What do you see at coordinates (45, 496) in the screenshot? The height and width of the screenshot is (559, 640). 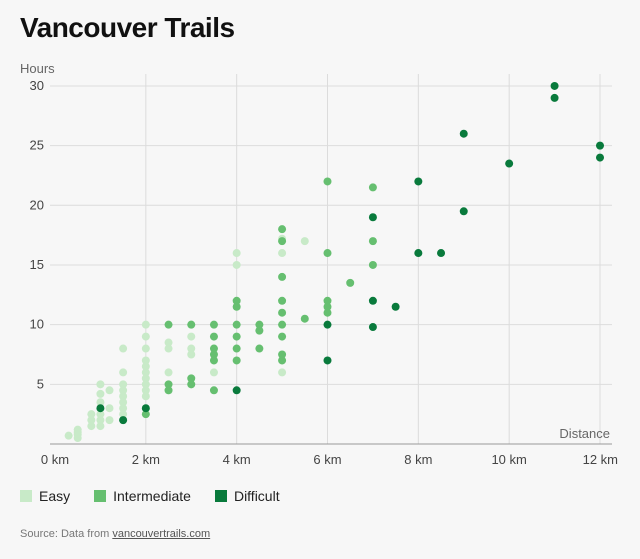 I see `legend-item-easy: Easy` at bounding box center [45, 496].